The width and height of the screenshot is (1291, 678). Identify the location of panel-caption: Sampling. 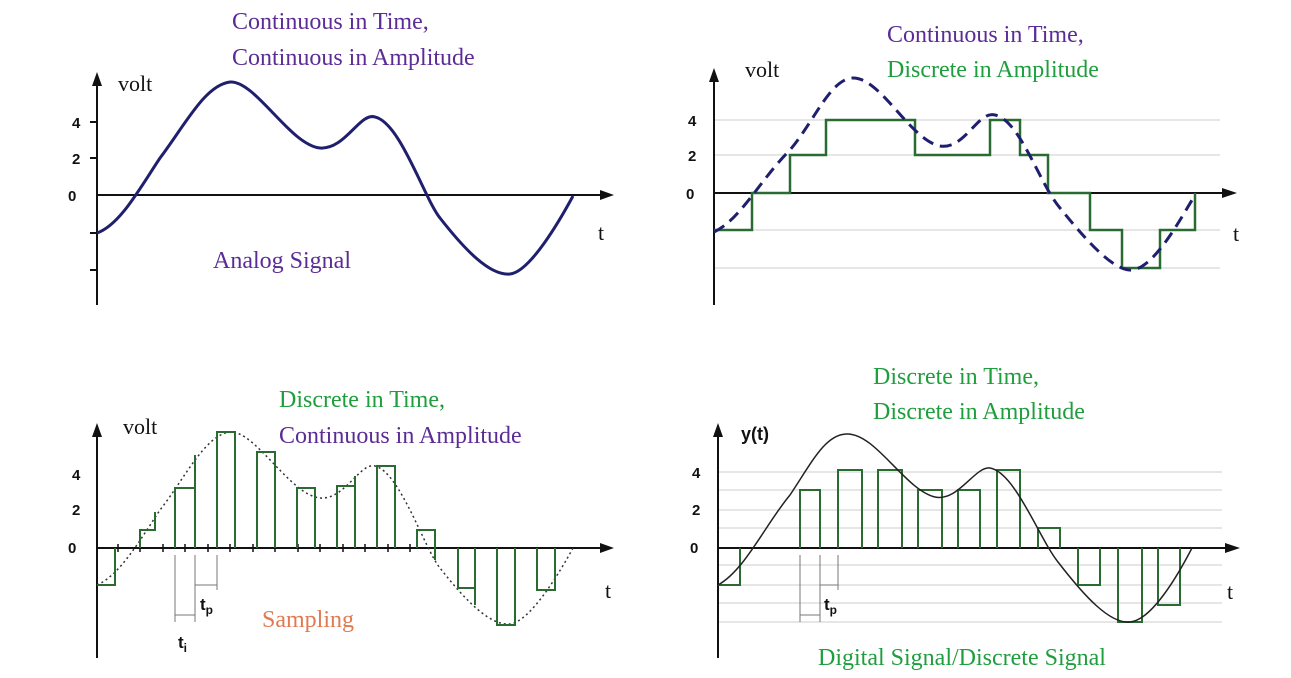
(308, 620).